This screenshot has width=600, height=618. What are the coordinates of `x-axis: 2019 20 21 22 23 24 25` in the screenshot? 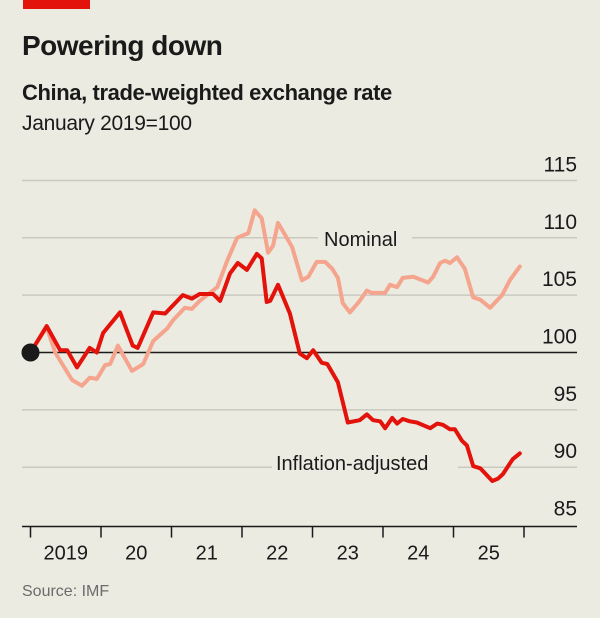 It's located at (299, 545).